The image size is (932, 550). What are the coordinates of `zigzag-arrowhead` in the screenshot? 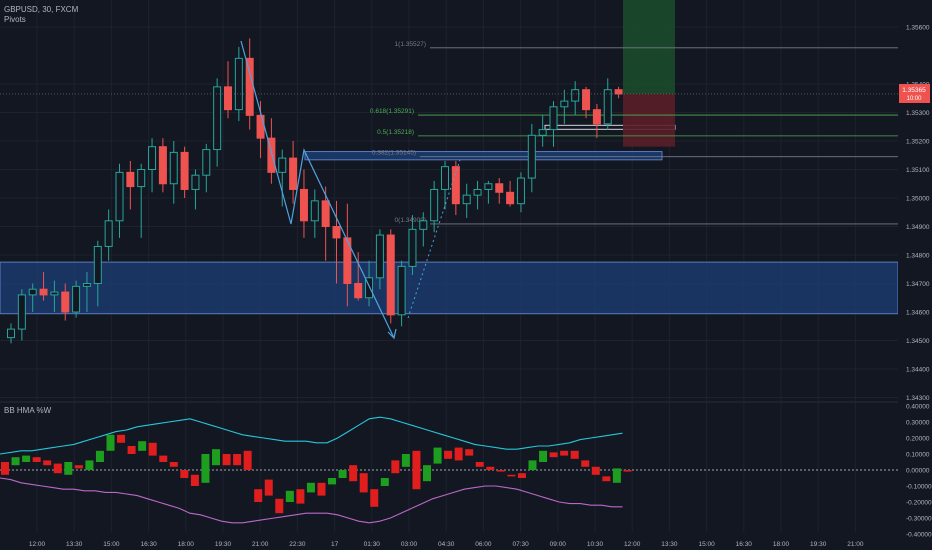 It's located at (392, 334).